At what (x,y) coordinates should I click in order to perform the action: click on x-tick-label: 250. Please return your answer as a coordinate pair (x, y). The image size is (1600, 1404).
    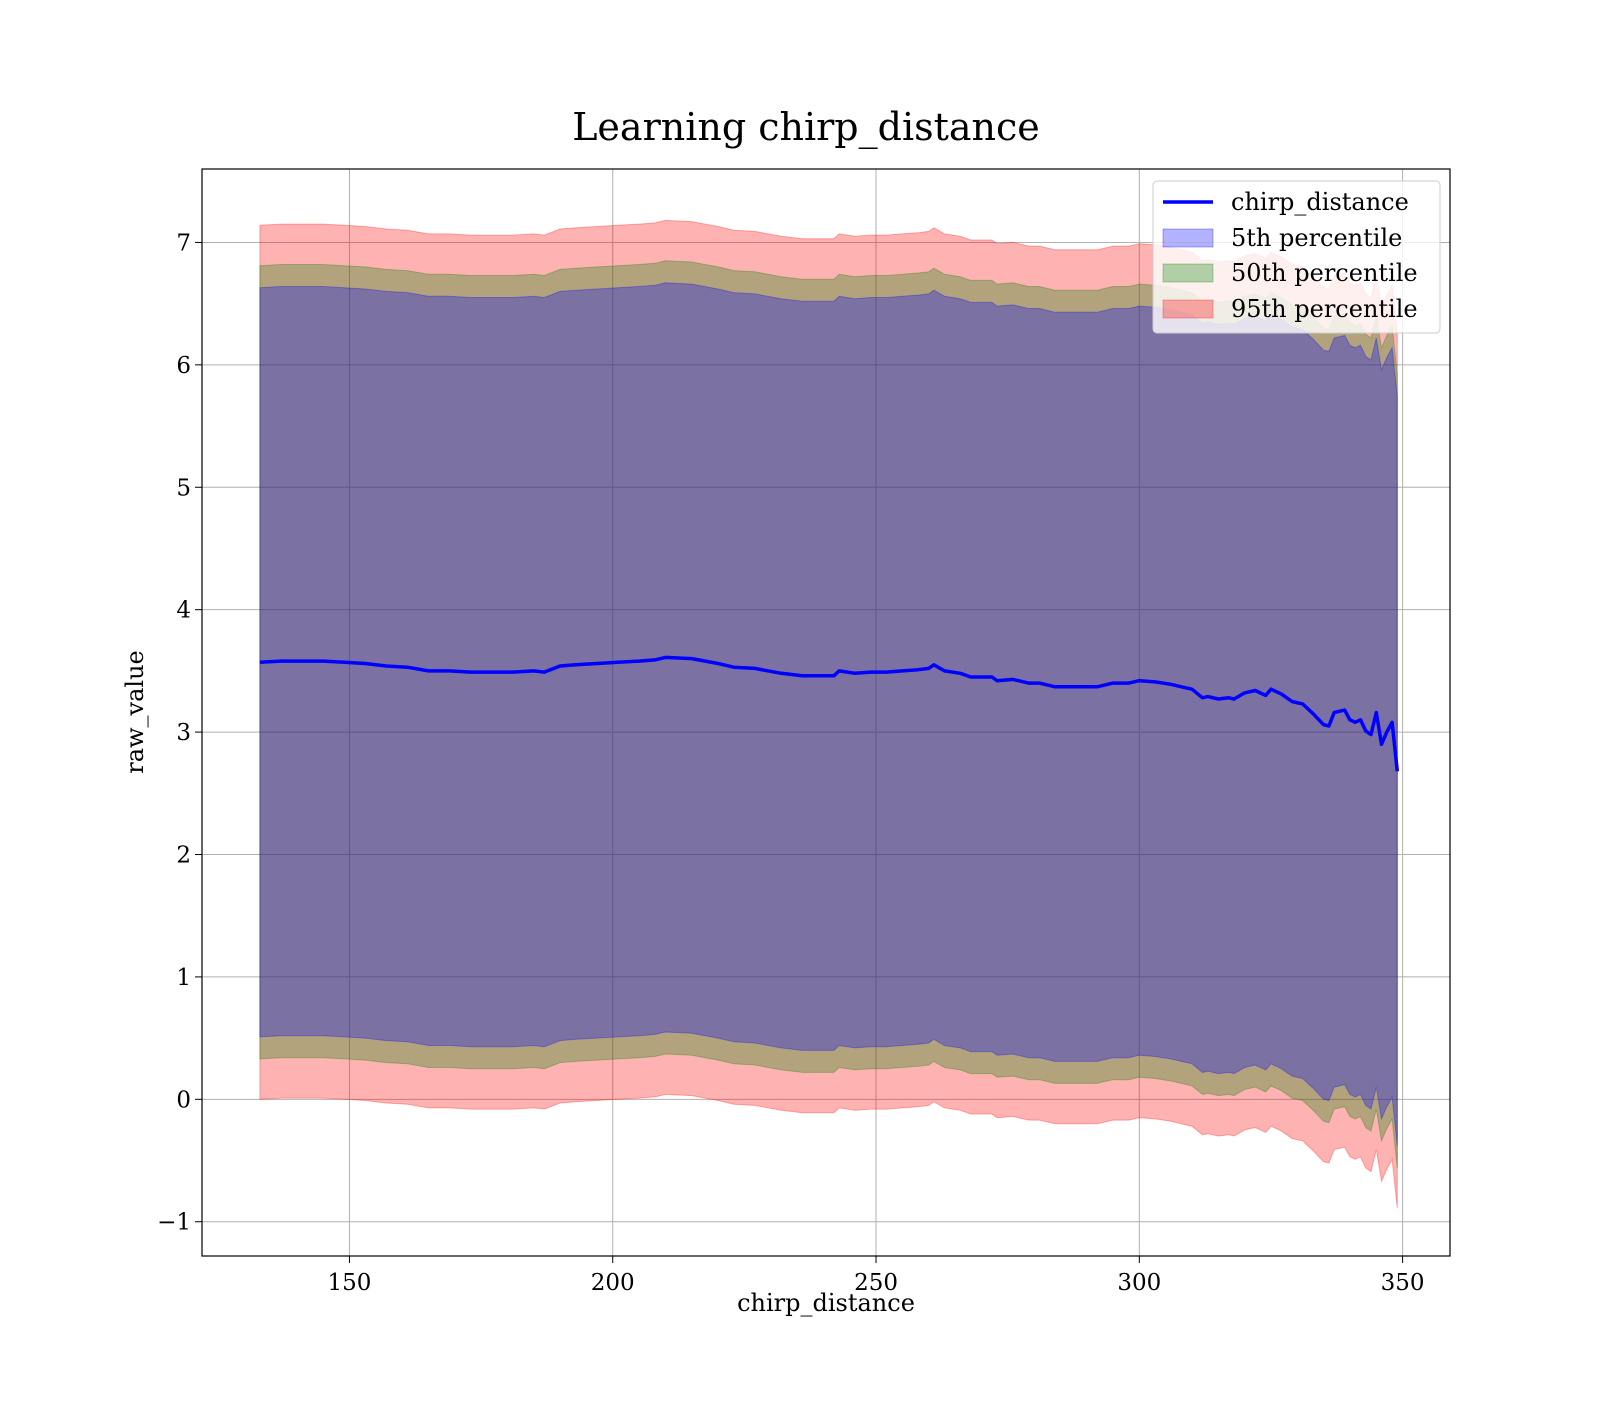
    Looking at the image, I should click on (876, 1283).